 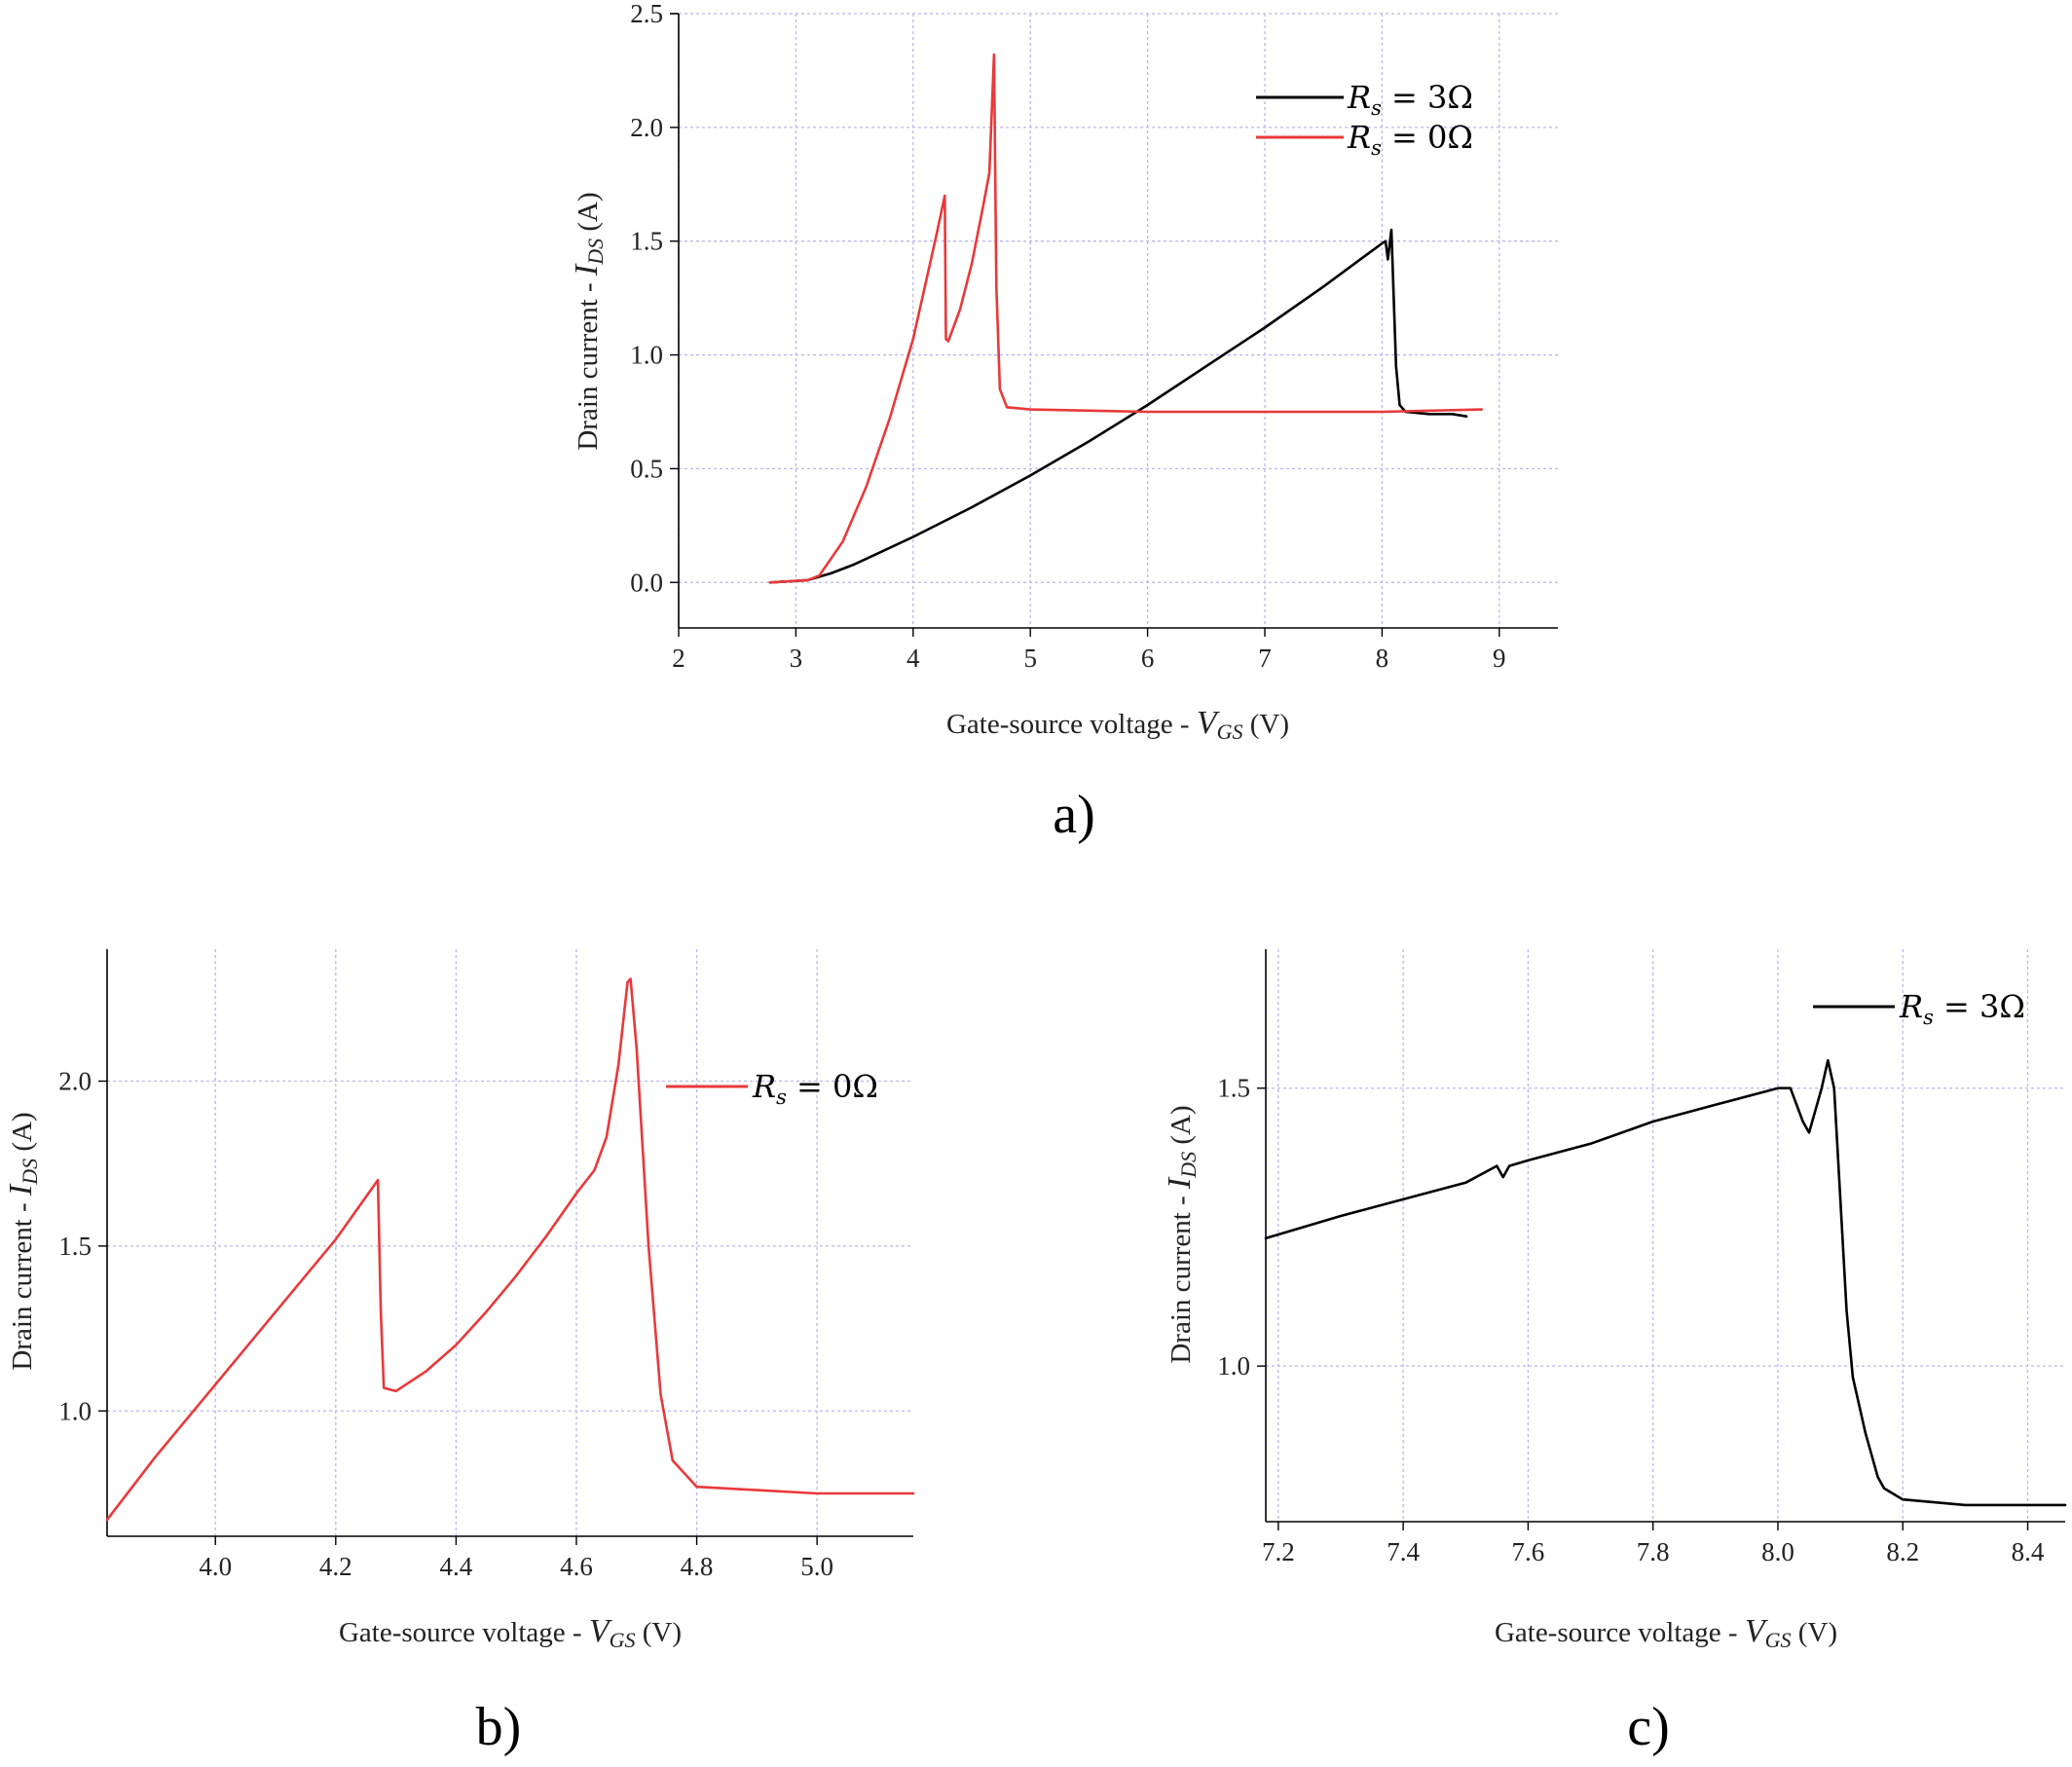 I want to click on y-axis-title-c: Drain current - IDS (A), so click(x=1181, y=1234).